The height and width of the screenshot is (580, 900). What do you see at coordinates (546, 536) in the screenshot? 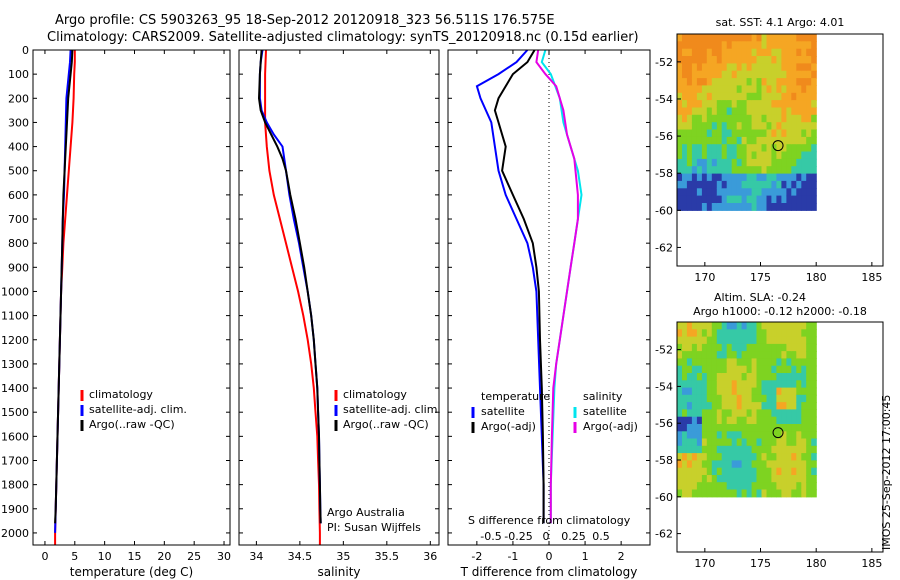
I see `secondary-tick-label: 0` at bounding box center [546, 536].